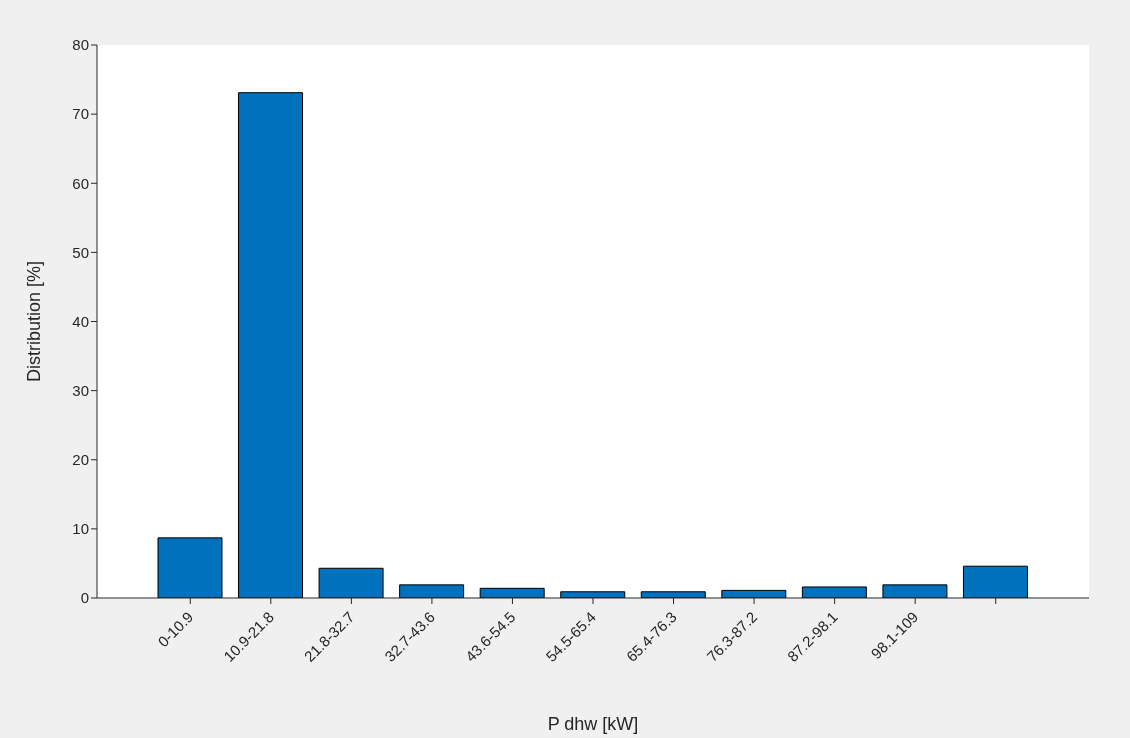 This screenshot has width=1130, height=738. I want to click on y-tick-label: 50, so click(80, 252).